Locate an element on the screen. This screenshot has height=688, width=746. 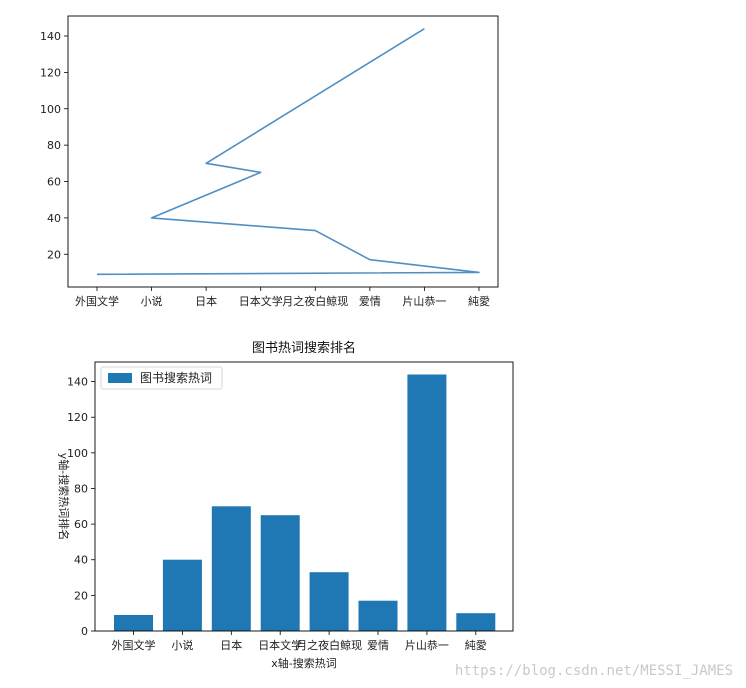
y-tick-label: 0 is located at coordinates (84, 631).